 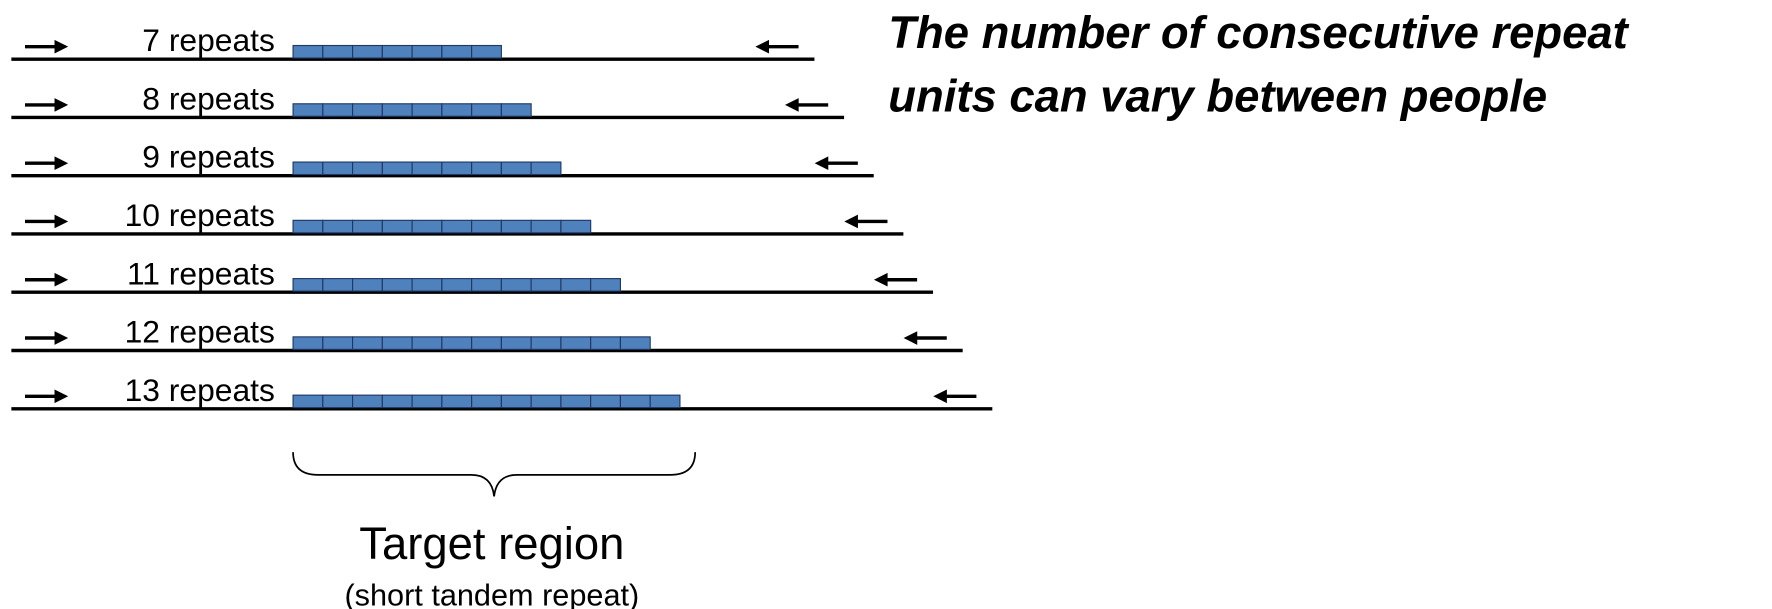 I want to click on target-sublabel: (short tandem repeat), so click(x=491, y=594).